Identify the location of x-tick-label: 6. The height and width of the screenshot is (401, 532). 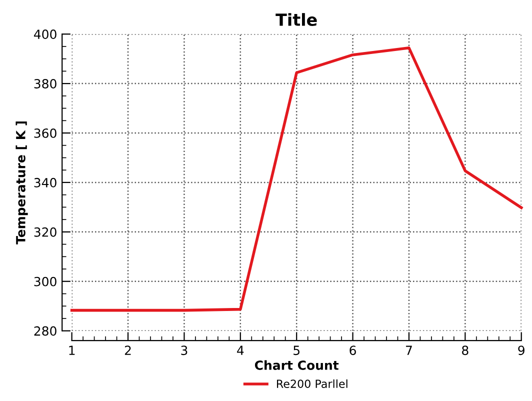
(353, 351).